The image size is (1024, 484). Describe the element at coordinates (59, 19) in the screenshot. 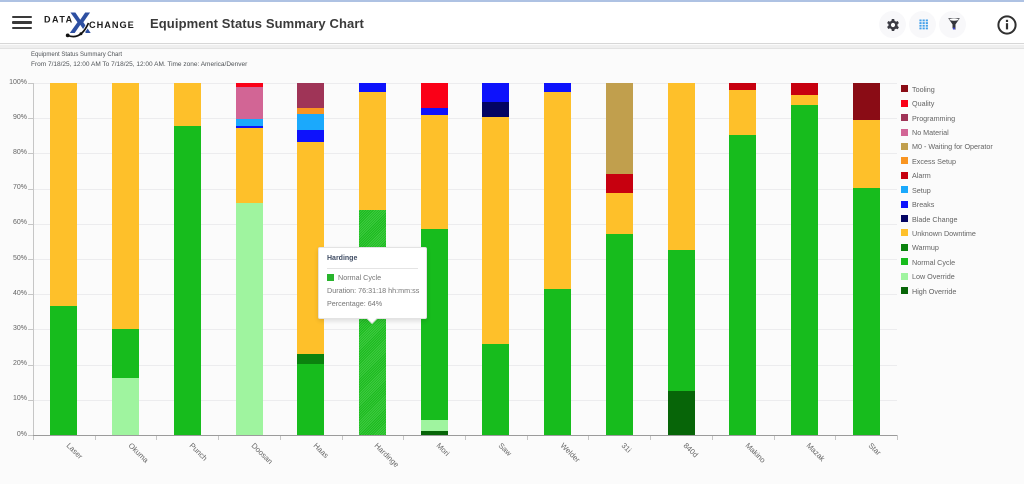

I see `svg-text: DATA` at that location.